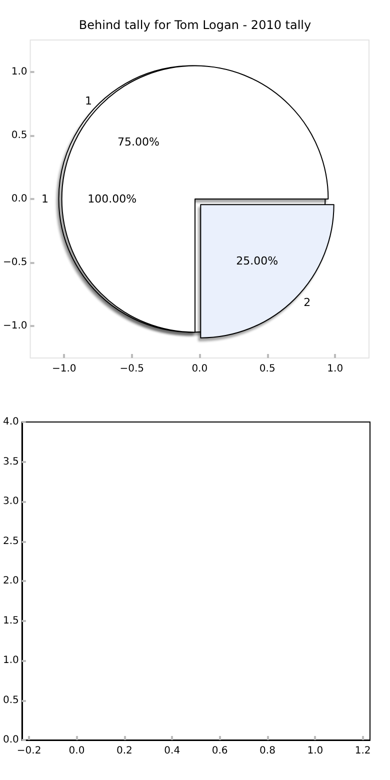  Describe the element at coordinates (112, 199) in the screenshot. I see `data-label: 100.00%` at that location.